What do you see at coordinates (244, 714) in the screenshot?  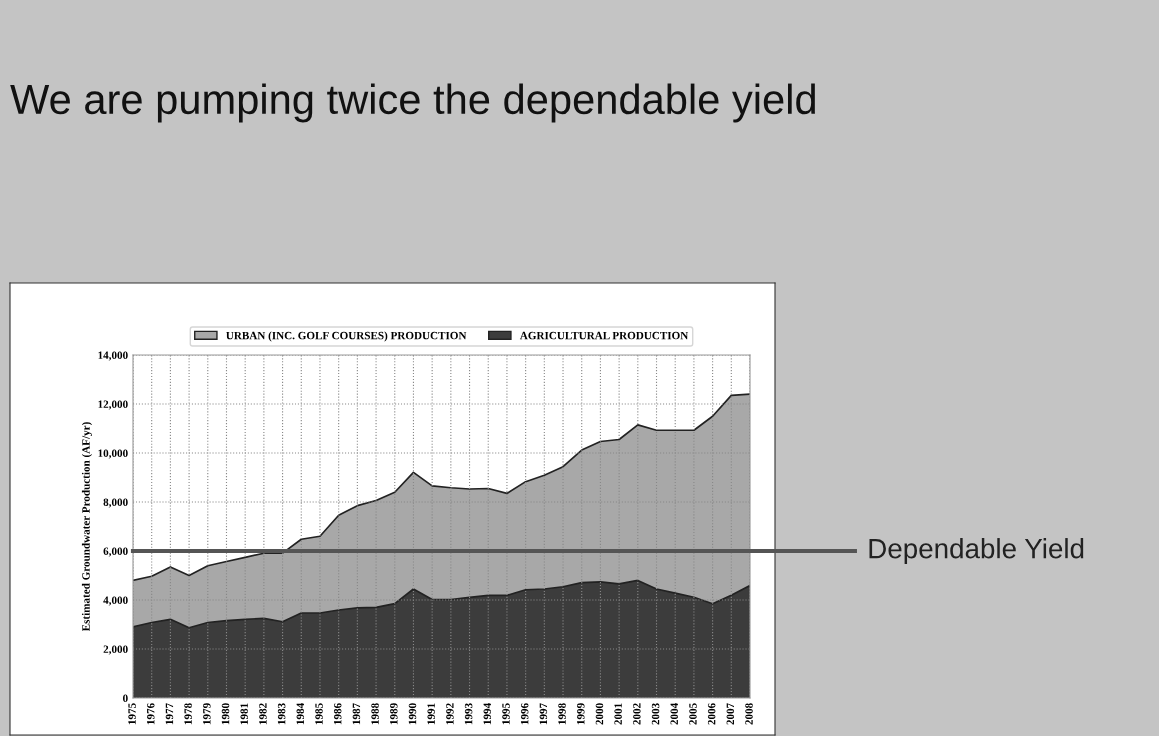 I see `x-tick-label: 1981` at bounding box center [244, 714].